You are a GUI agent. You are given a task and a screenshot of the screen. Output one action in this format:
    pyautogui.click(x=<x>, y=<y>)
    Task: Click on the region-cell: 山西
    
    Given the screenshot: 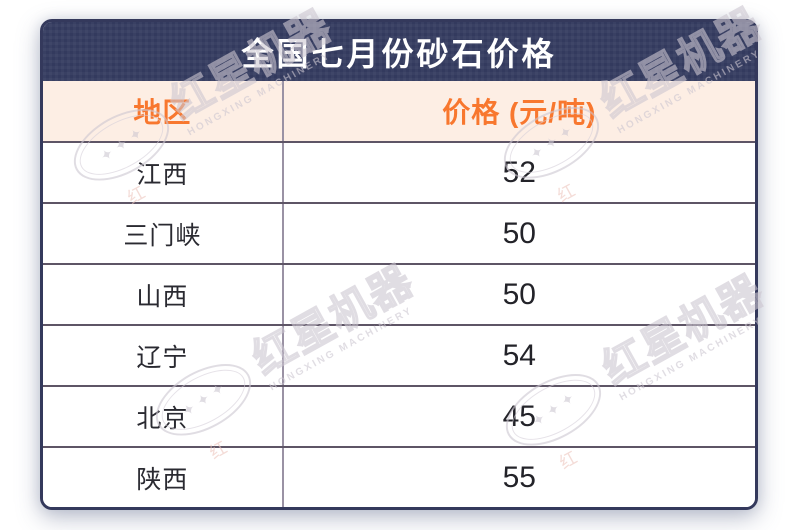 What is the action you would take?
    pyautogui.click(x=163, y=294)
    